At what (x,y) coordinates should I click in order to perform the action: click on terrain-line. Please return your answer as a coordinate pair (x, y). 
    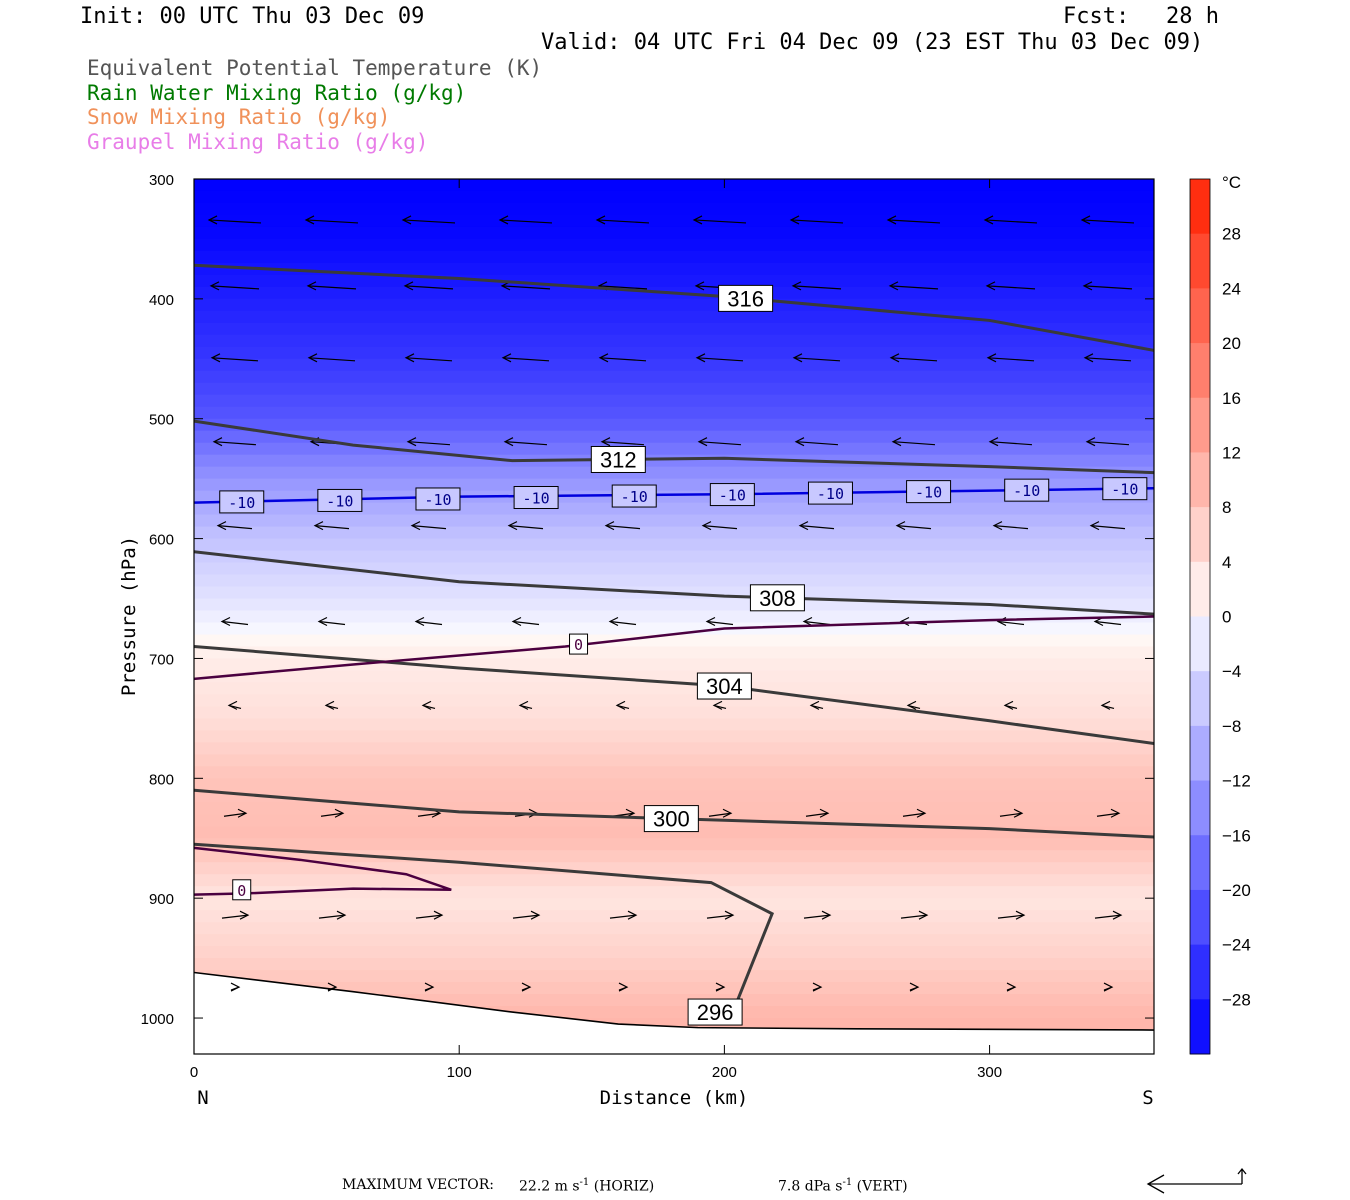
    Looking at the image, I should click on (674, 1001).